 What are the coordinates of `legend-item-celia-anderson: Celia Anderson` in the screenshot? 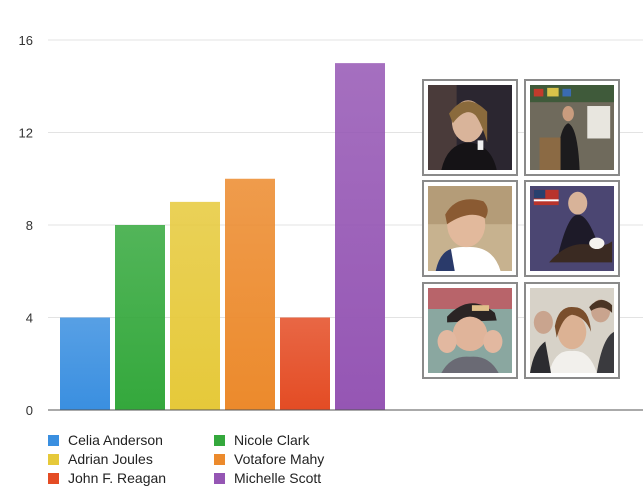 It's located at (105, 440).